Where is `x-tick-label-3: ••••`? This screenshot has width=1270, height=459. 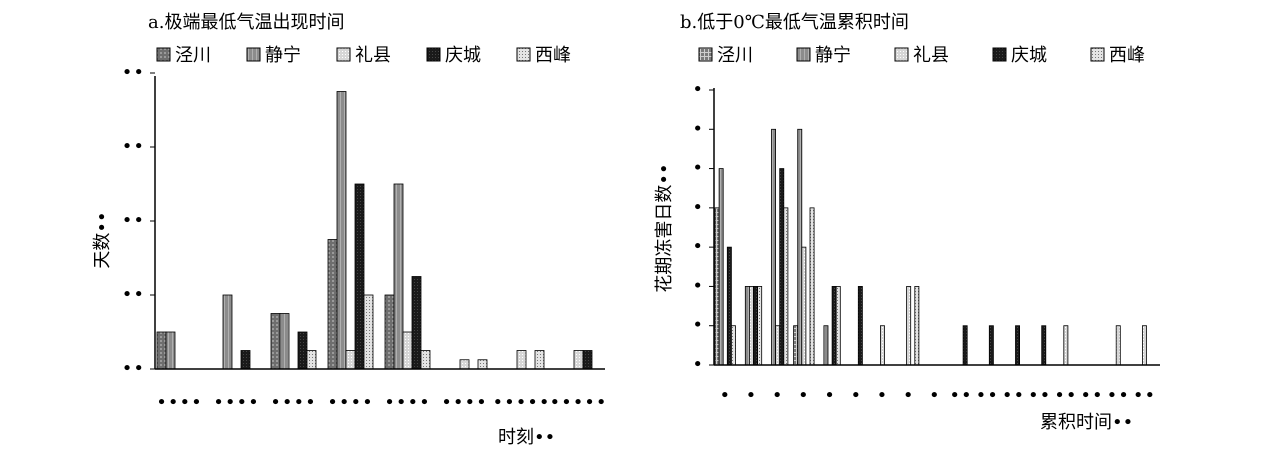 x-tick-label-3: •••• is located at coordinates (350, 402).